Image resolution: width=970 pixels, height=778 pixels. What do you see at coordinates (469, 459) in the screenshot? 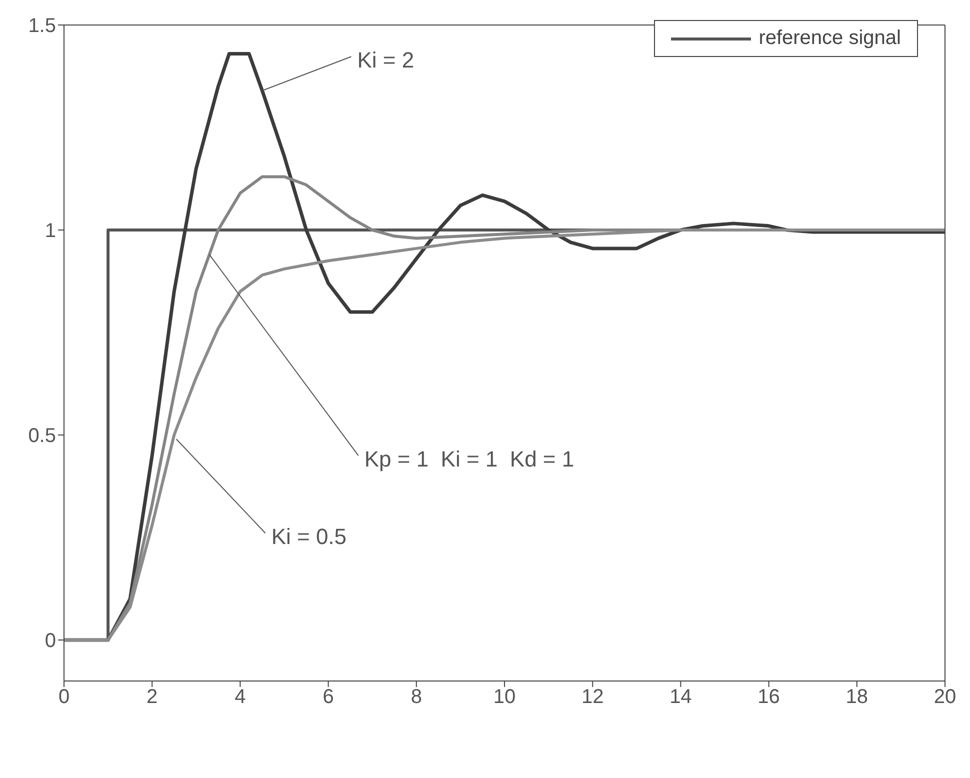
I see `annotation: Kp = 1 Ki = 1 Kd = 1` at bounding box center [469, 459].